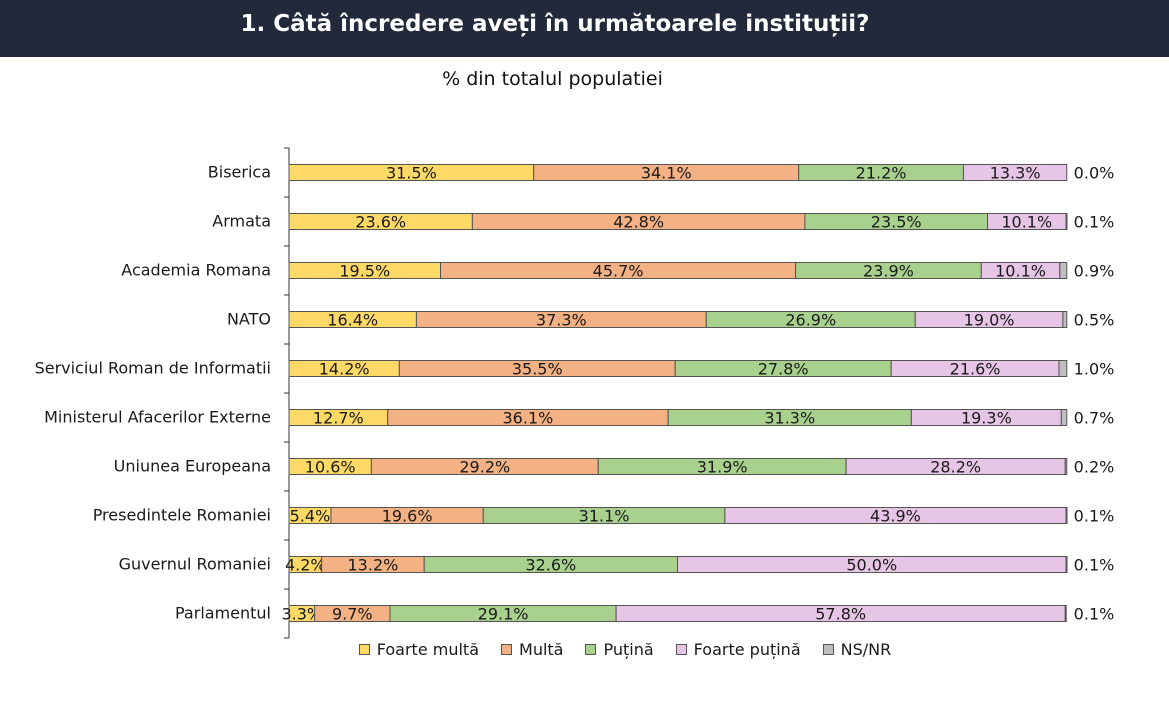 This screenshot has height=710, width=1169. Describe the element at coordinates (239, 172) in the screenshot. I see `category-label: Biserica` at that location.